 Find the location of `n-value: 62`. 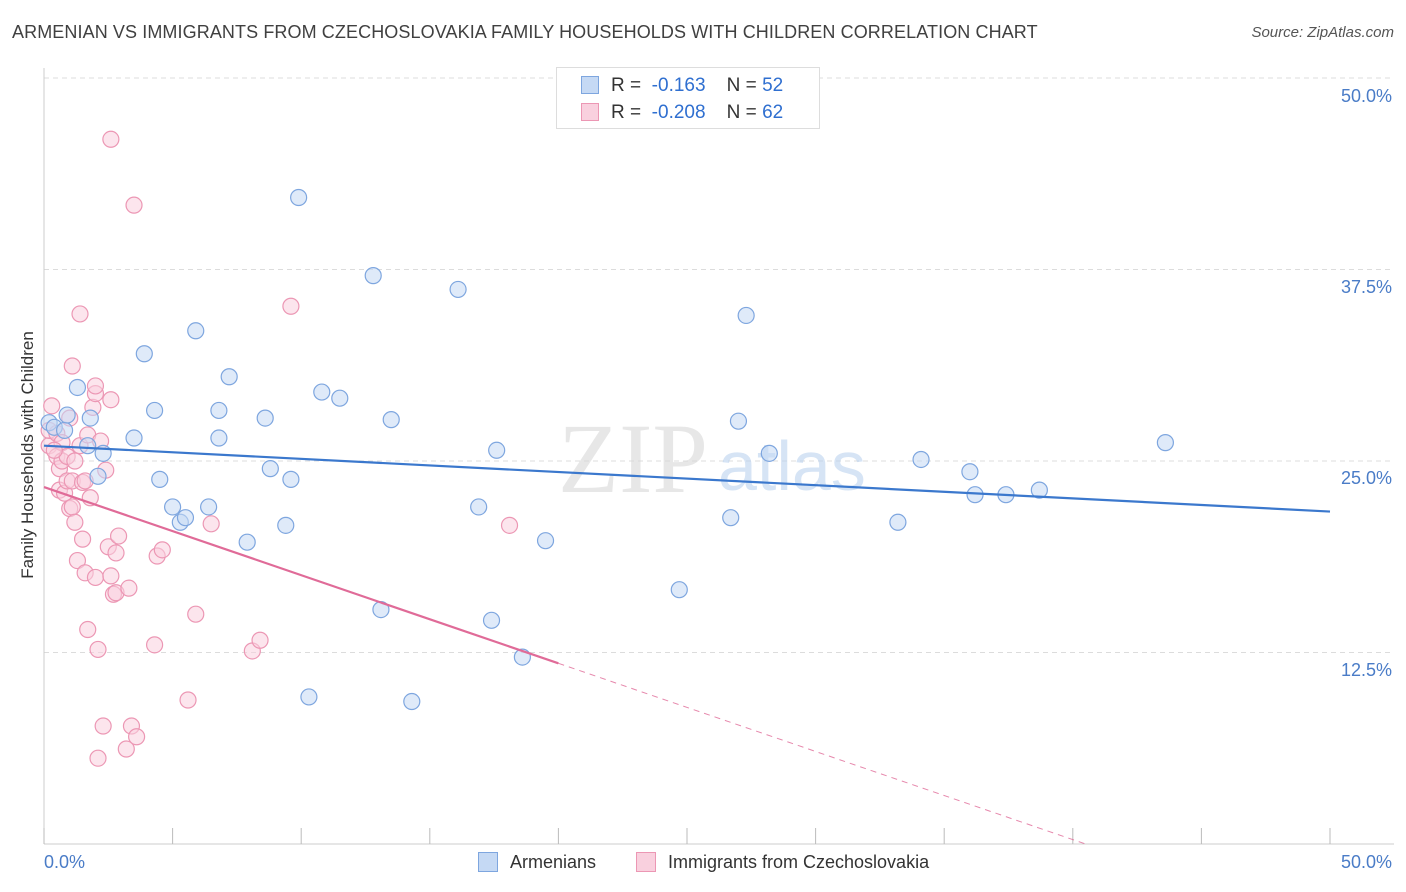

n-value: 62 is located at coordinates (773, 112).